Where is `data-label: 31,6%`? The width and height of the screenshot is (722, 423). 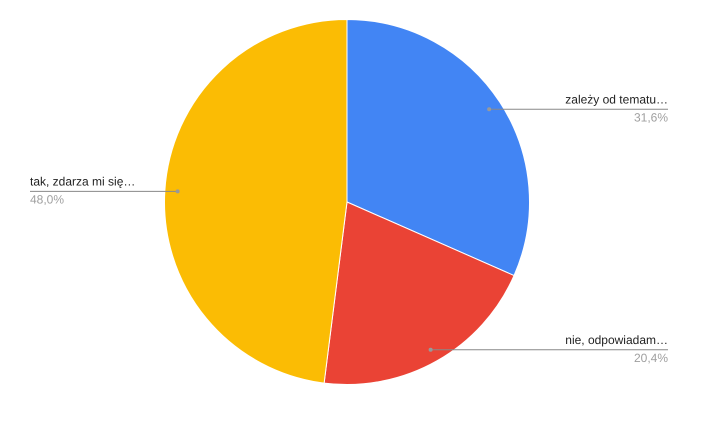
data-label: 31,6% is located at coordinates (651, 117).